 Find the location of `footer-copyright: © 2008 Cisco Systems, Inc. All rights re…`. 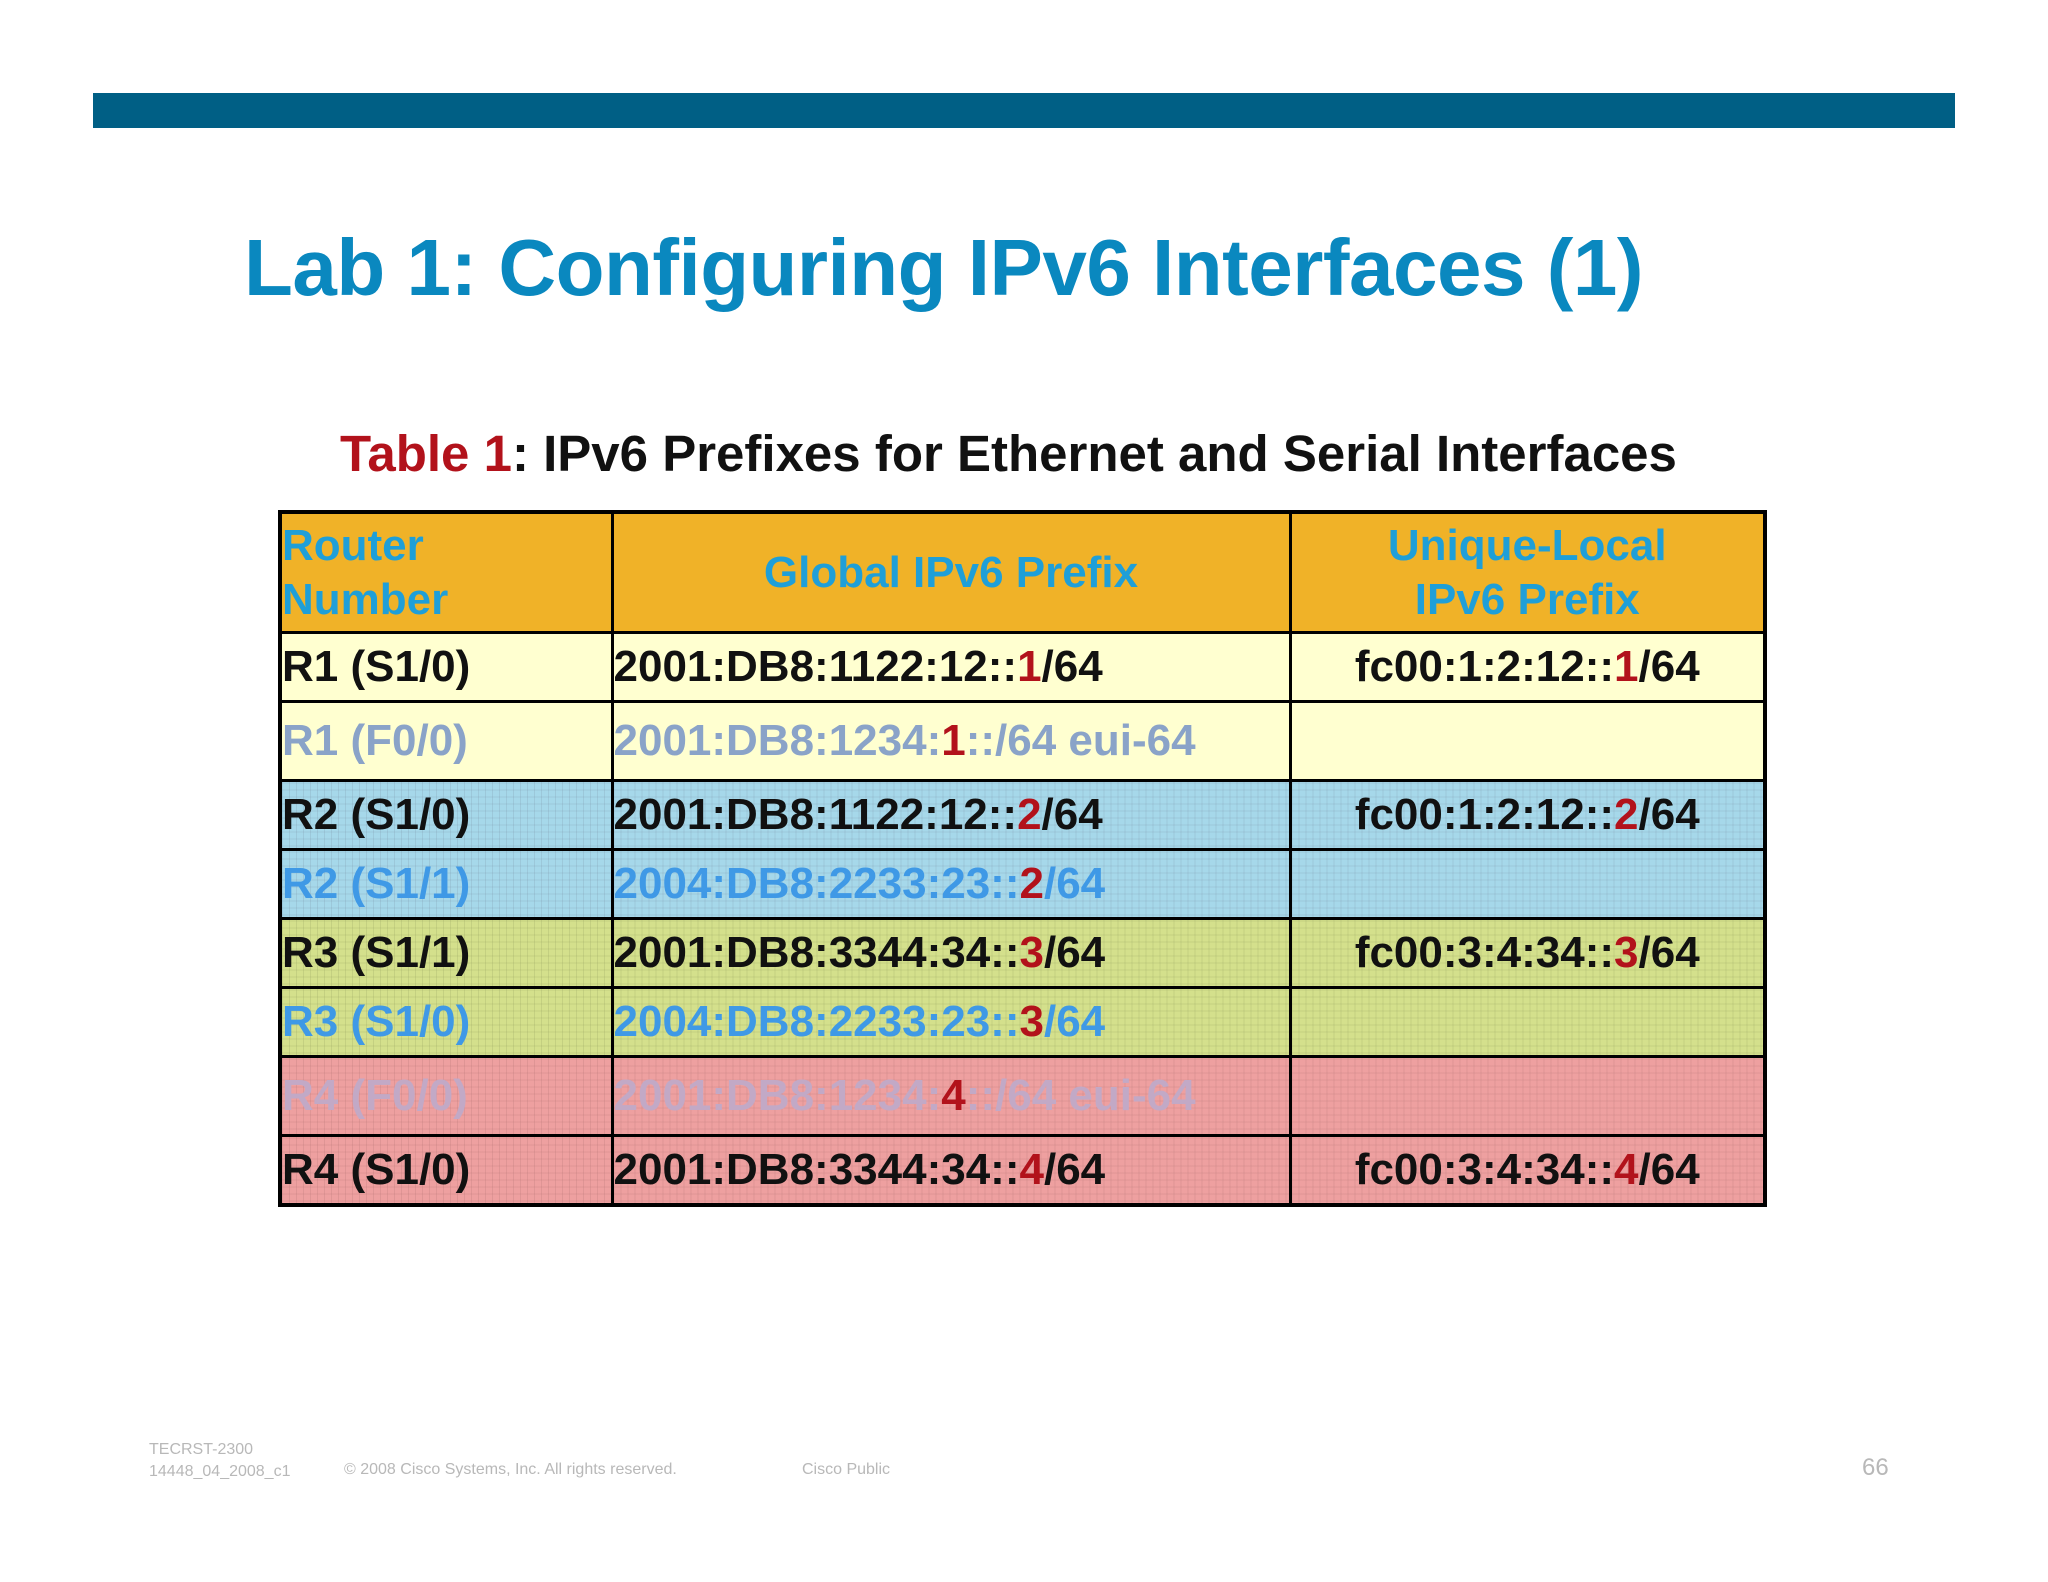

footer-copyright: © 2008 Cisco Systems, Inc. All rights re… is located at coordinates (510, 1469).